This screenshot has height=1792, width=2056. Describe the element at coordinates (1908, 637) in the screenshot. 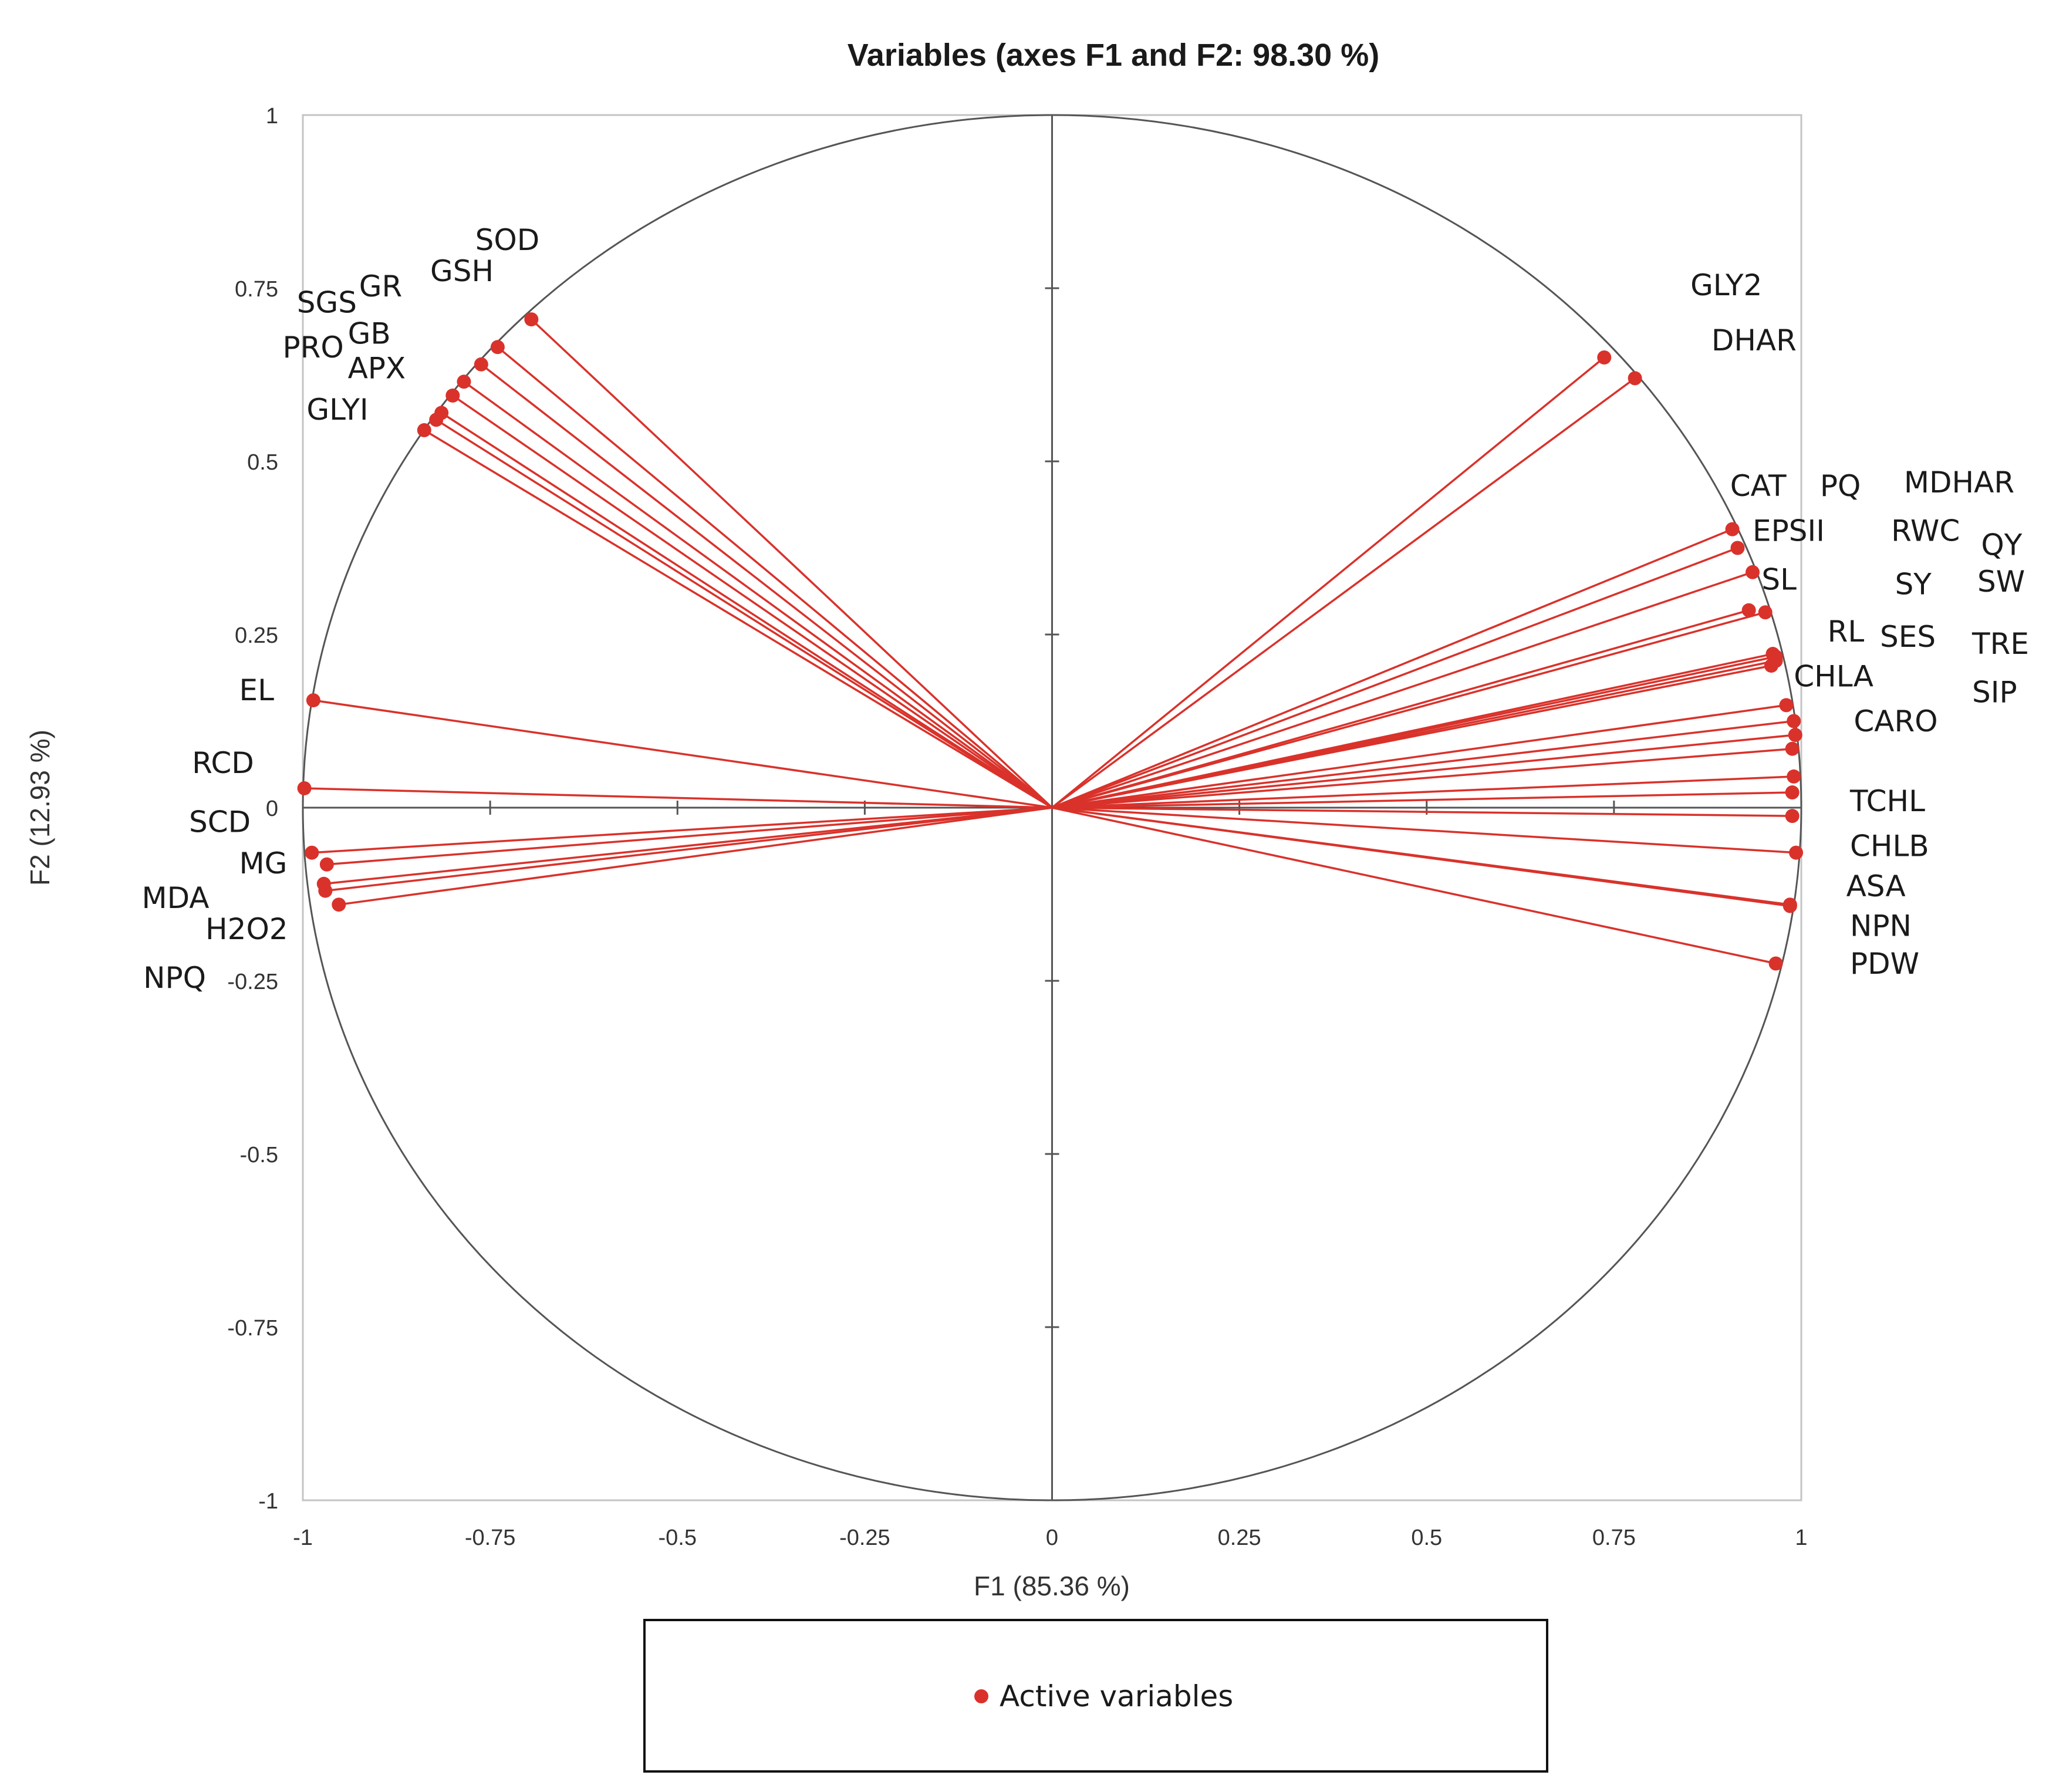

I see `label-ses: SES` at that location.